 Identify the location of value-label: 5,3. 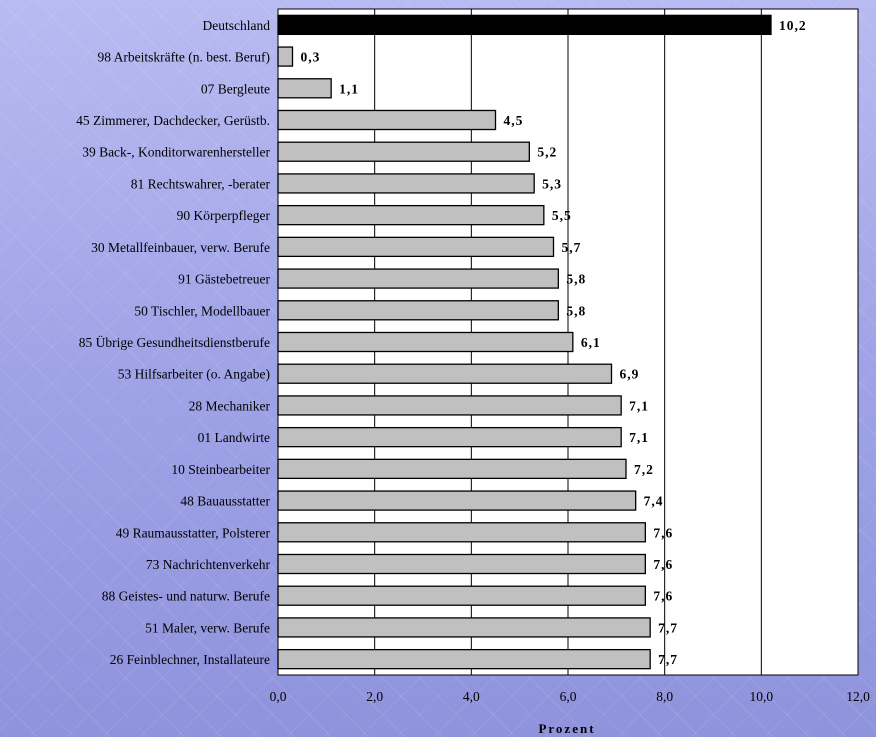
(552, 183).